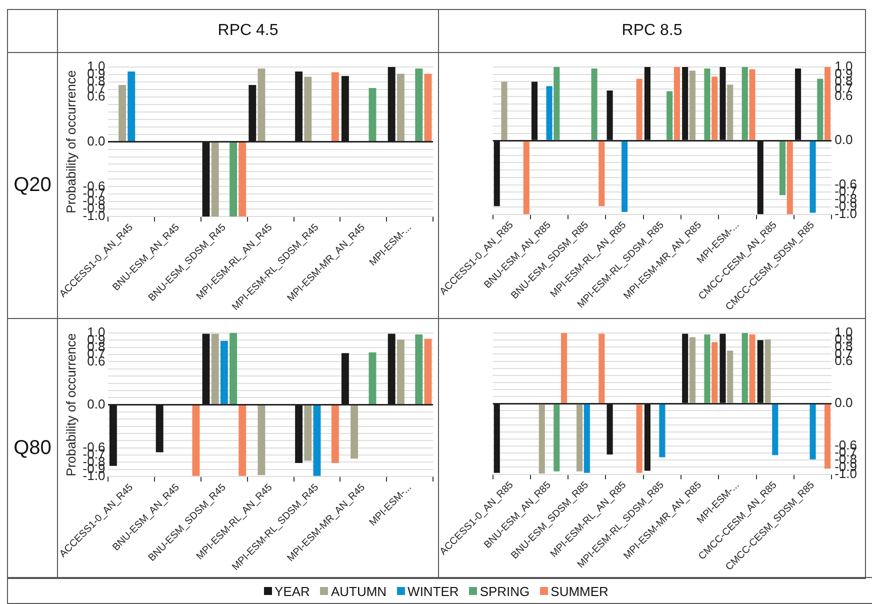 This screenshot has width=872, height=604. I want to click on legend-label: SUMMER, so click(579, 591).